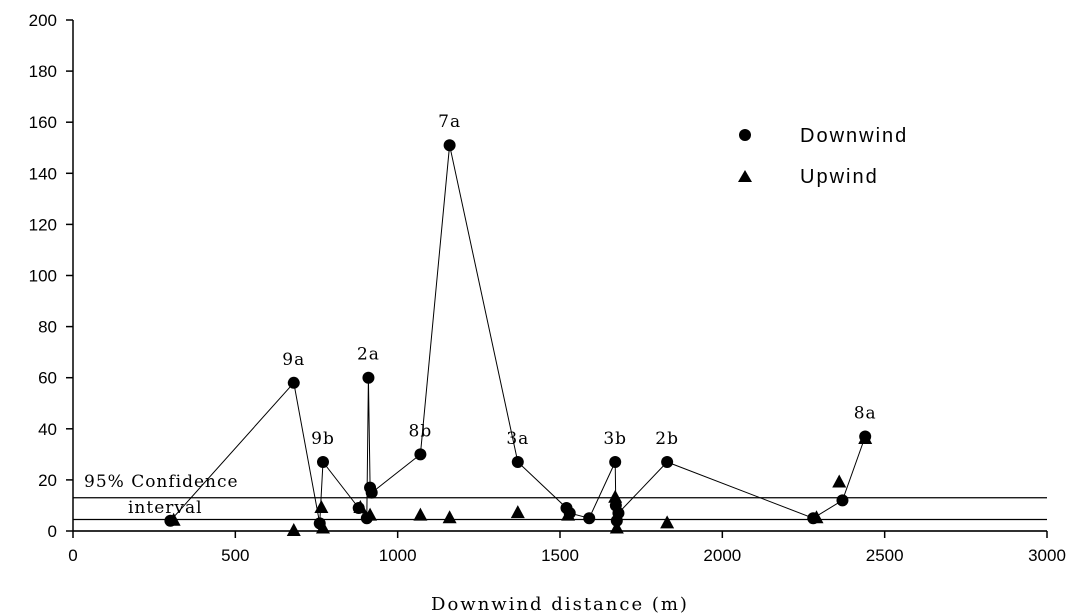  I want to click on annotation-label: 9a, so click(293, 360).